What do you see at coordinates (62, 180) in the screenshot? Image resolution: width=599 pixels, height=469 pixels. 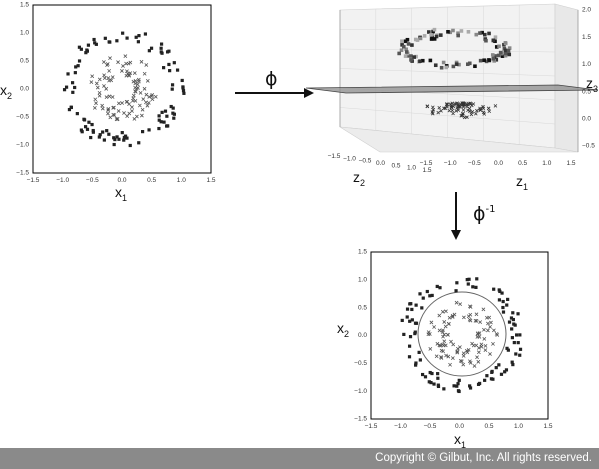 I see `input-space-x-tick: −1.0` at bounding box center [62, 180].